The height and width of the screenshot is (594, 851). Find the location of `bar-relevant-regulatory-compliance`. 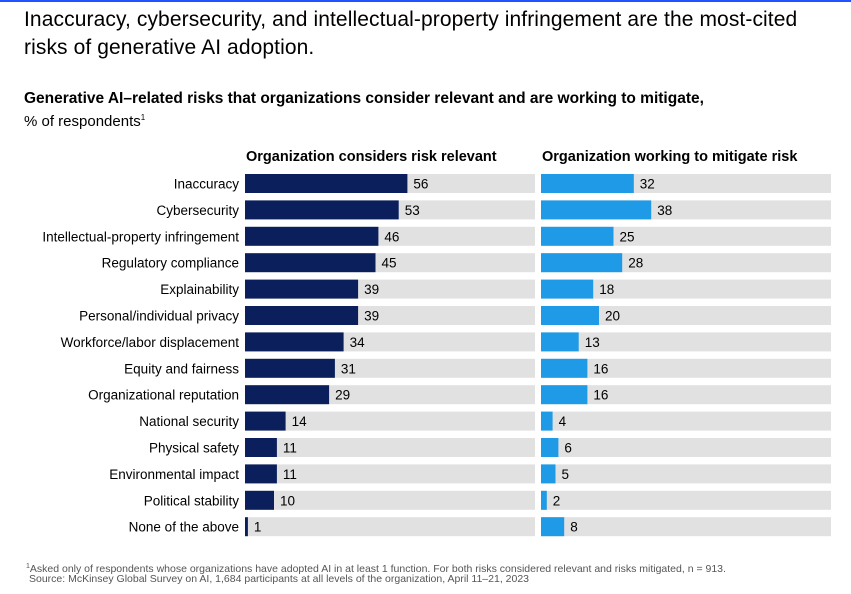

bar-relevant-regulatory-compliance is located at coordinates (310, 263).